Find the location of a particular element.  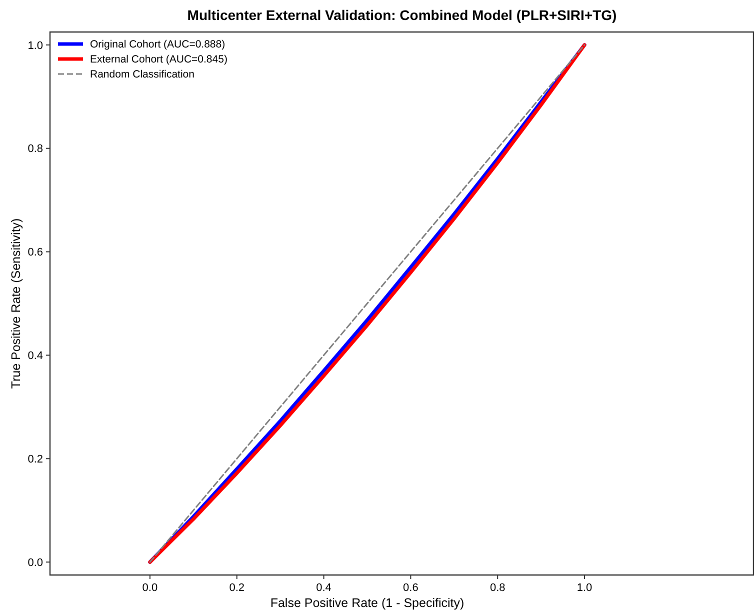

y-tick-label: 0.4 is located at coordinates (35, 356).